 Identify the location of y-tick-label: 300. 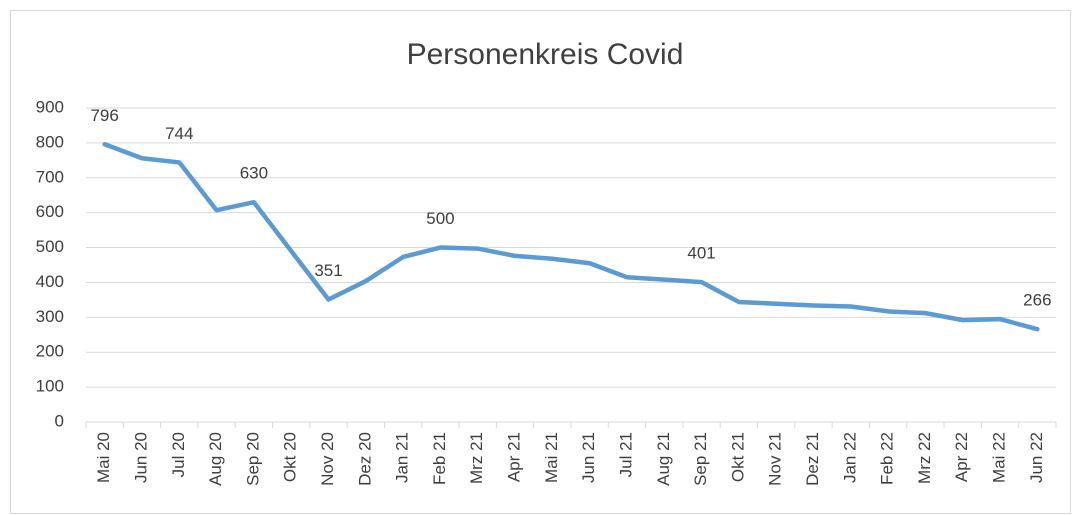
(50, 316).